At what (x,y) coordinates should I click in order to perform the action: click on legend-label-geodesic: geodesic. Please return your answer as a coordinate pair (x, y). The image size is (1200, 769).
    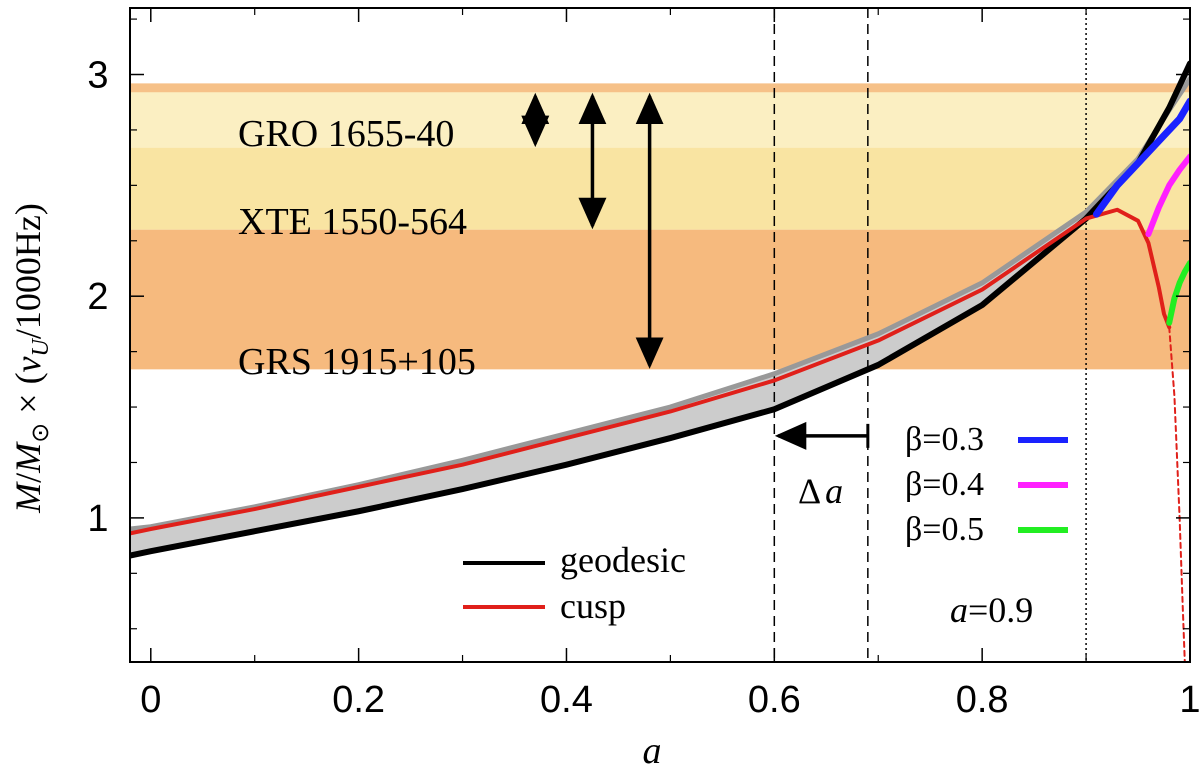
    Looking at the image, I should click on (623, 560).